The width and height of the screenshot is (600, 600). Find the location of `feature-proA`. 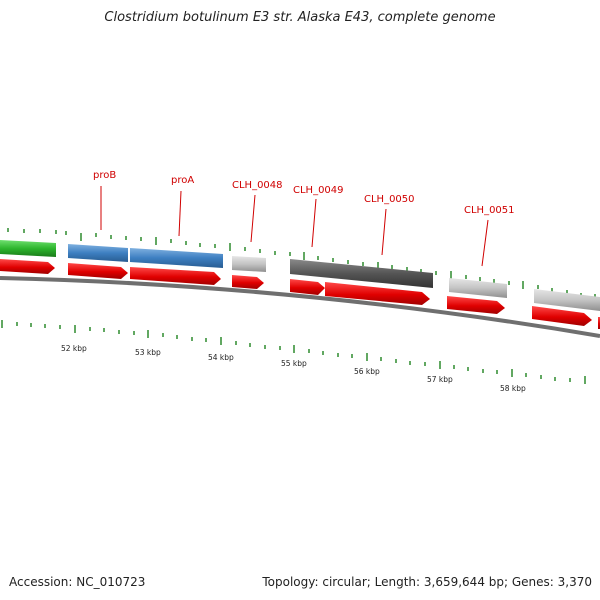

feature-proA is located at coordinates (176, 258).